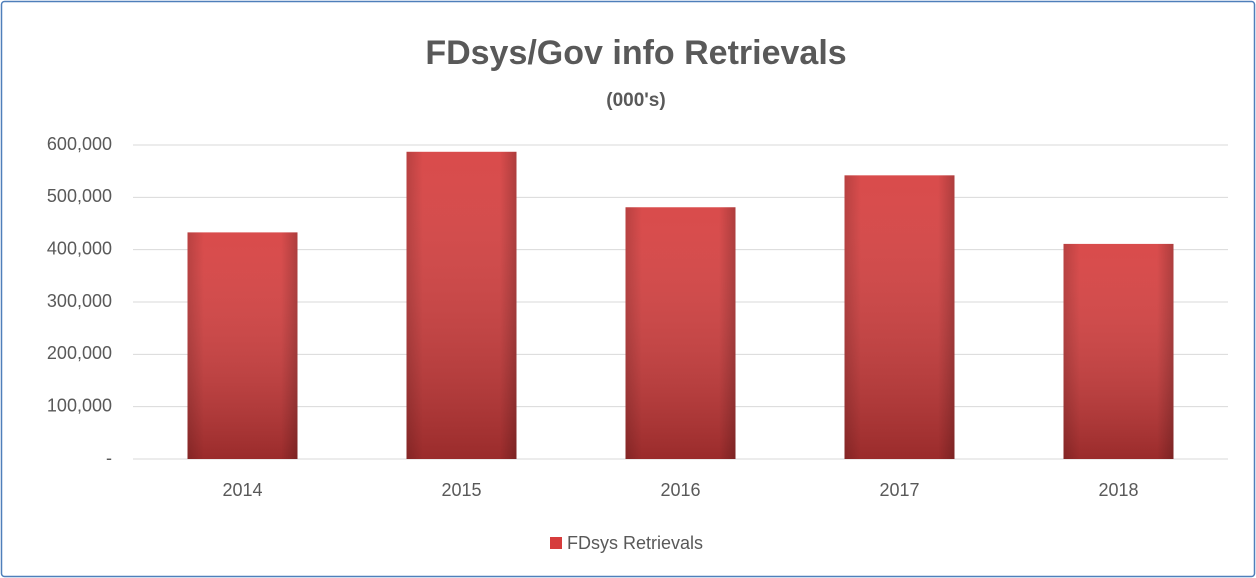  I want to click on x-tick-label: 2018, so click(1118, 490).